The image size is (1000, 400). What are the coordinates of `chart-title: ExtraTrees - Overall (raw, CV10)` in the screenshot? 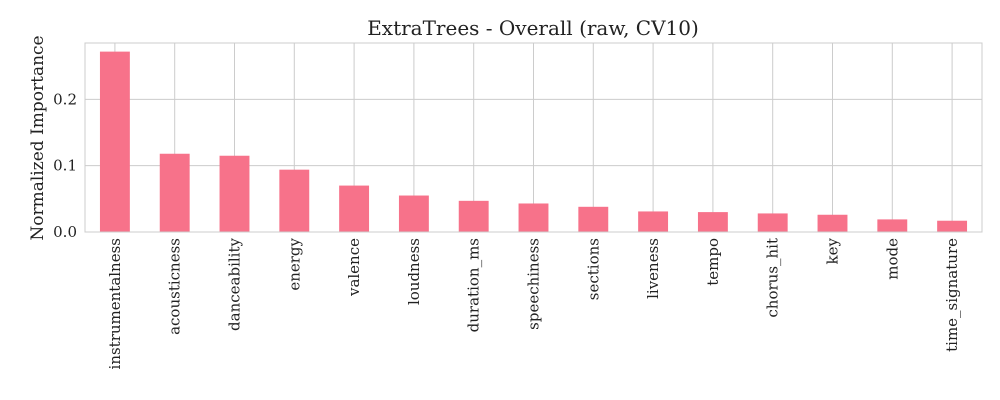 It's located at (533, 28).